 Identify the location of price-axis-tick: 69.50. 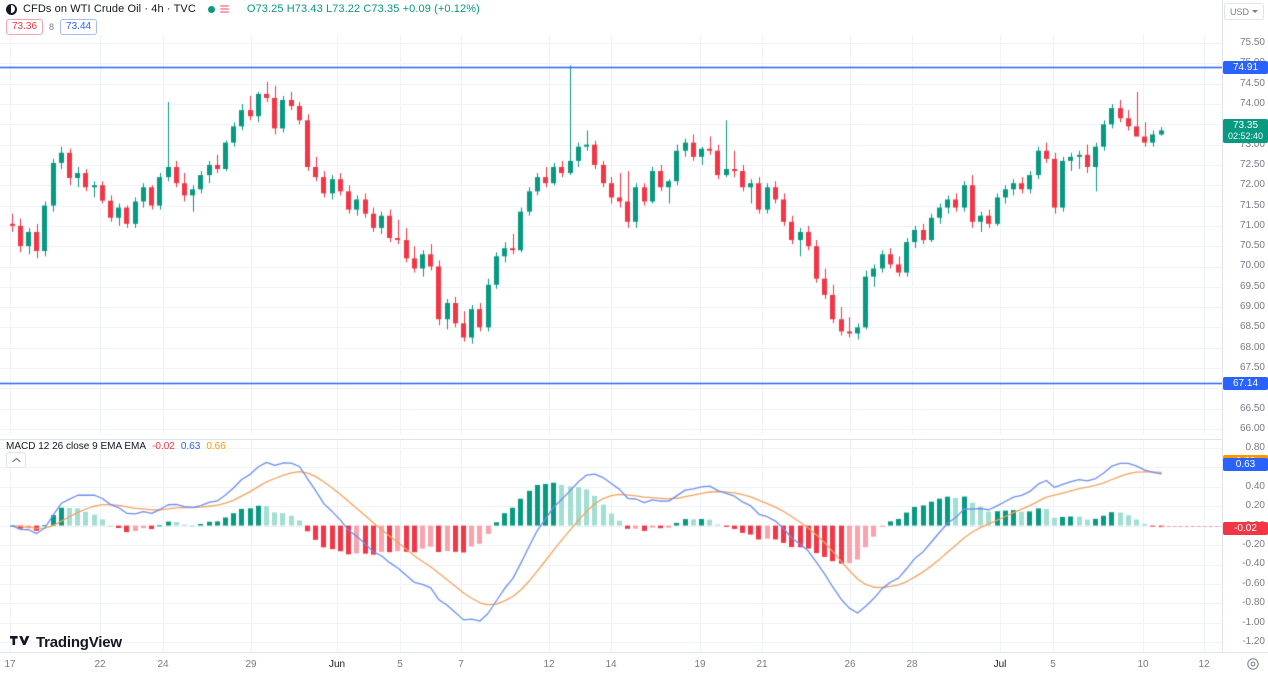
(1252, 286).